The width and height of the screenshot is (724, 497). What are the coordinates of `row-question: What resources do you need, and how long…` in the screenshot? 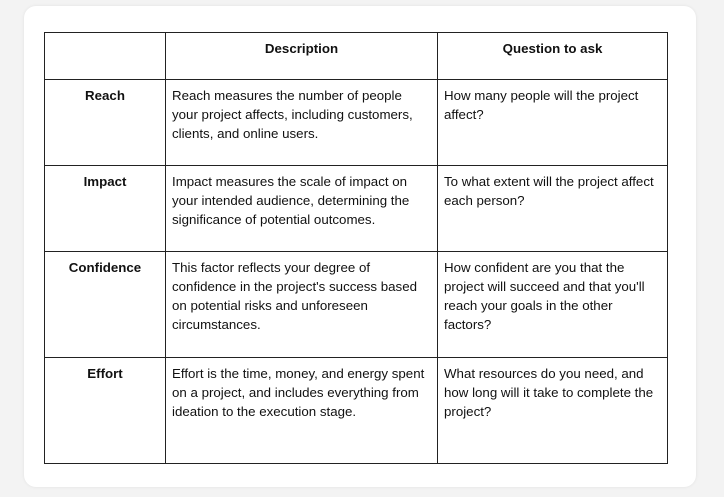 It's located at (552, 410).